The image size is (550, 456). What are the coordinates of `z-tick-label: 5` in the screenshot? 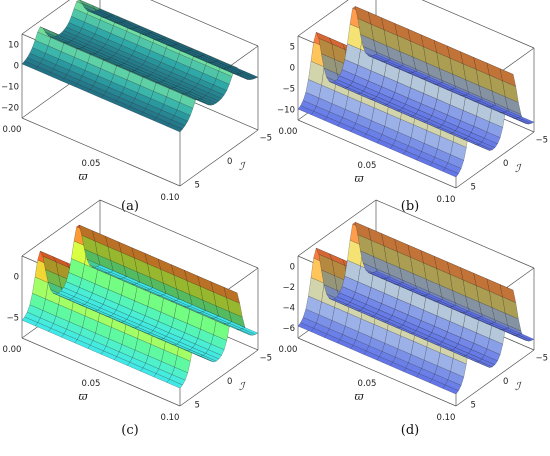 It's located at (292, 48).